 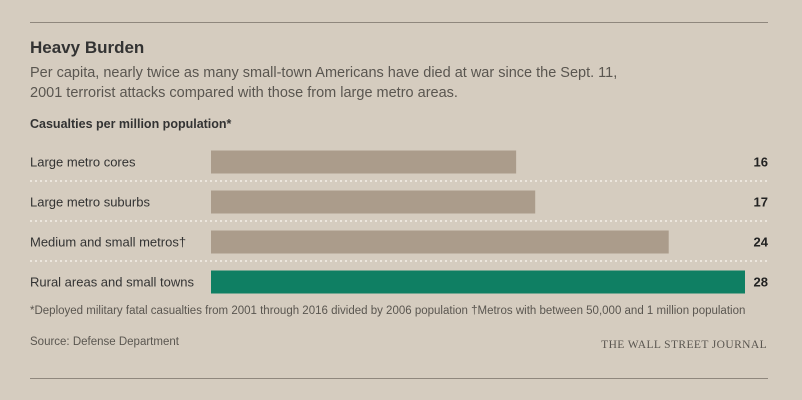 What do you see at coordinates (761, 282) in the screenshot?
I see `value-label: 28` at bounding box center [761, 282].